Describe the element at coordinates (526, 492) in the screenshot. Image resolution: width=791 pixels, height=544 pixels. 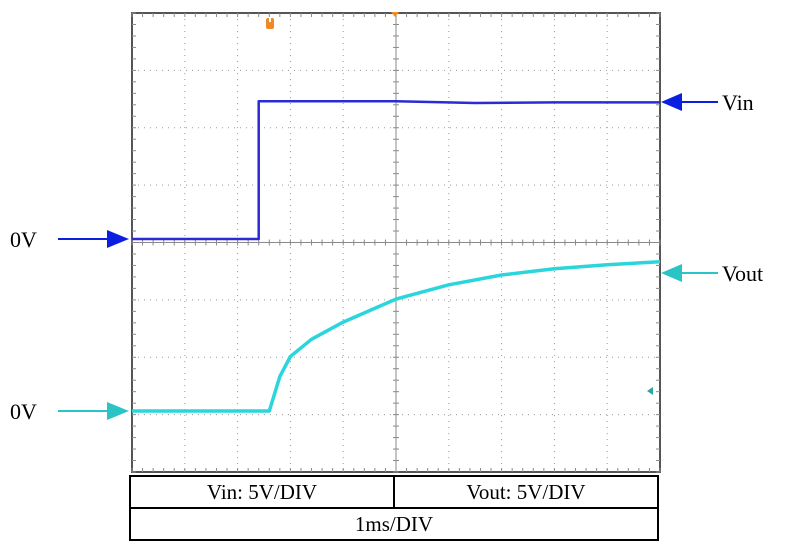
I see `vout-scale-cell: Vout: 5V/DIV` at that location.